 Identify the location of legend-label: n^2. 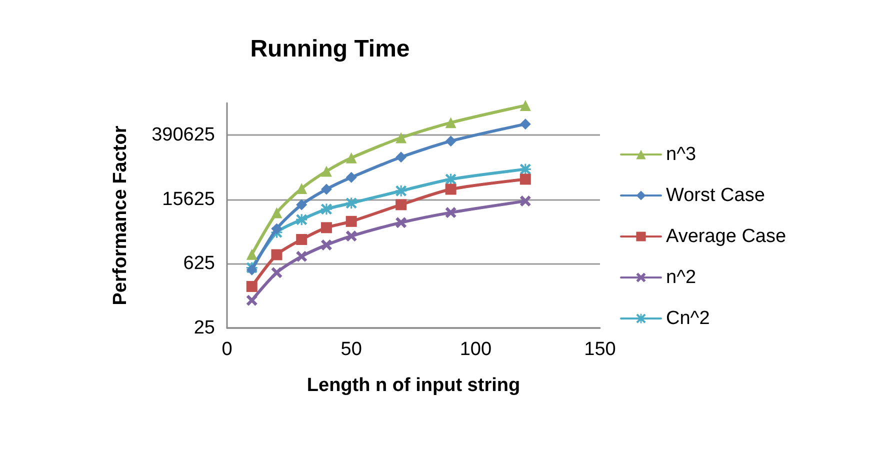
(681, 277).